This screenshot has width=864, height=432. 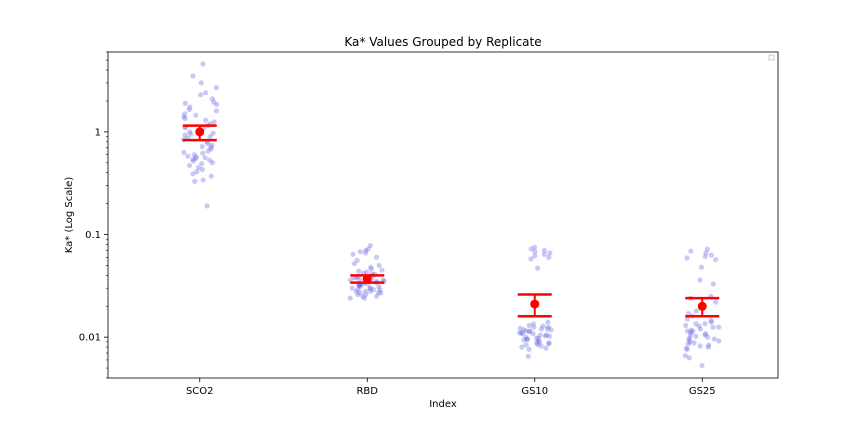 I want to click on y-axis: 0.01 0.1 1, so click(x=93, y=215).